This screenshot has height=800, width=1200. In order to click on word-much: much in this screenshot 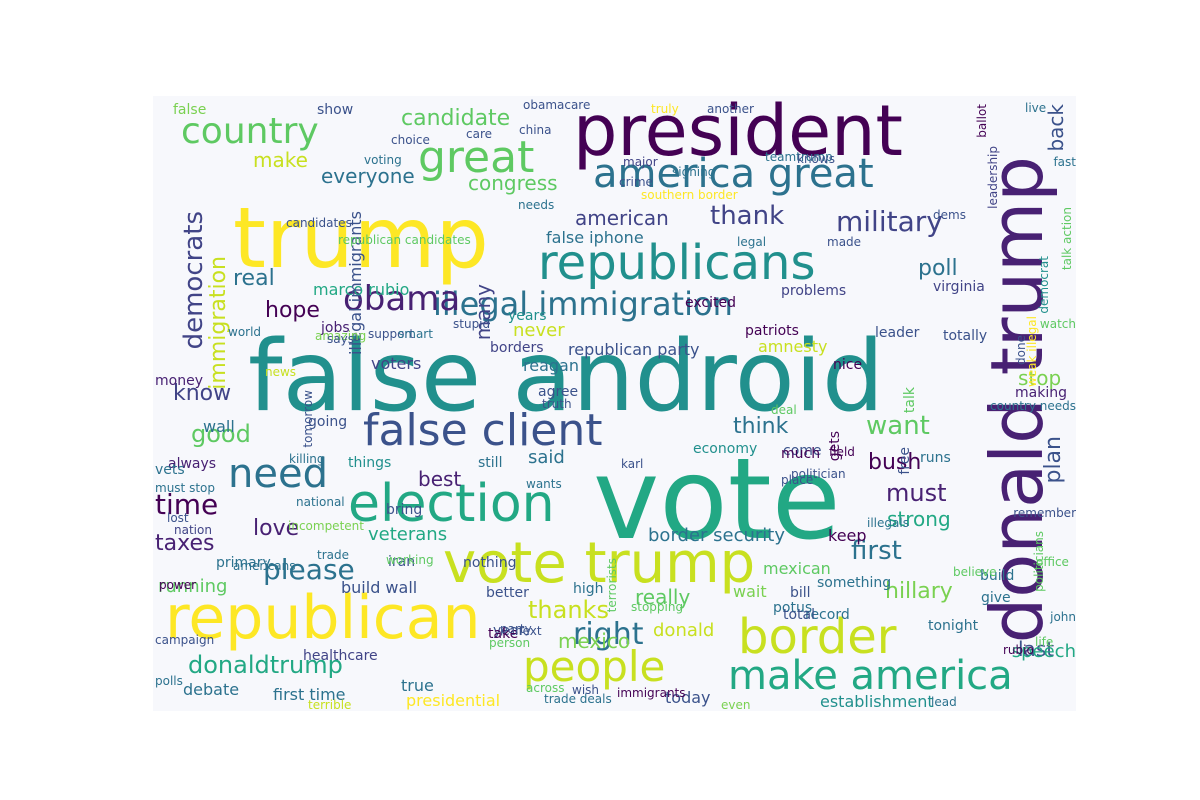, I will do `click(801, 454)`.